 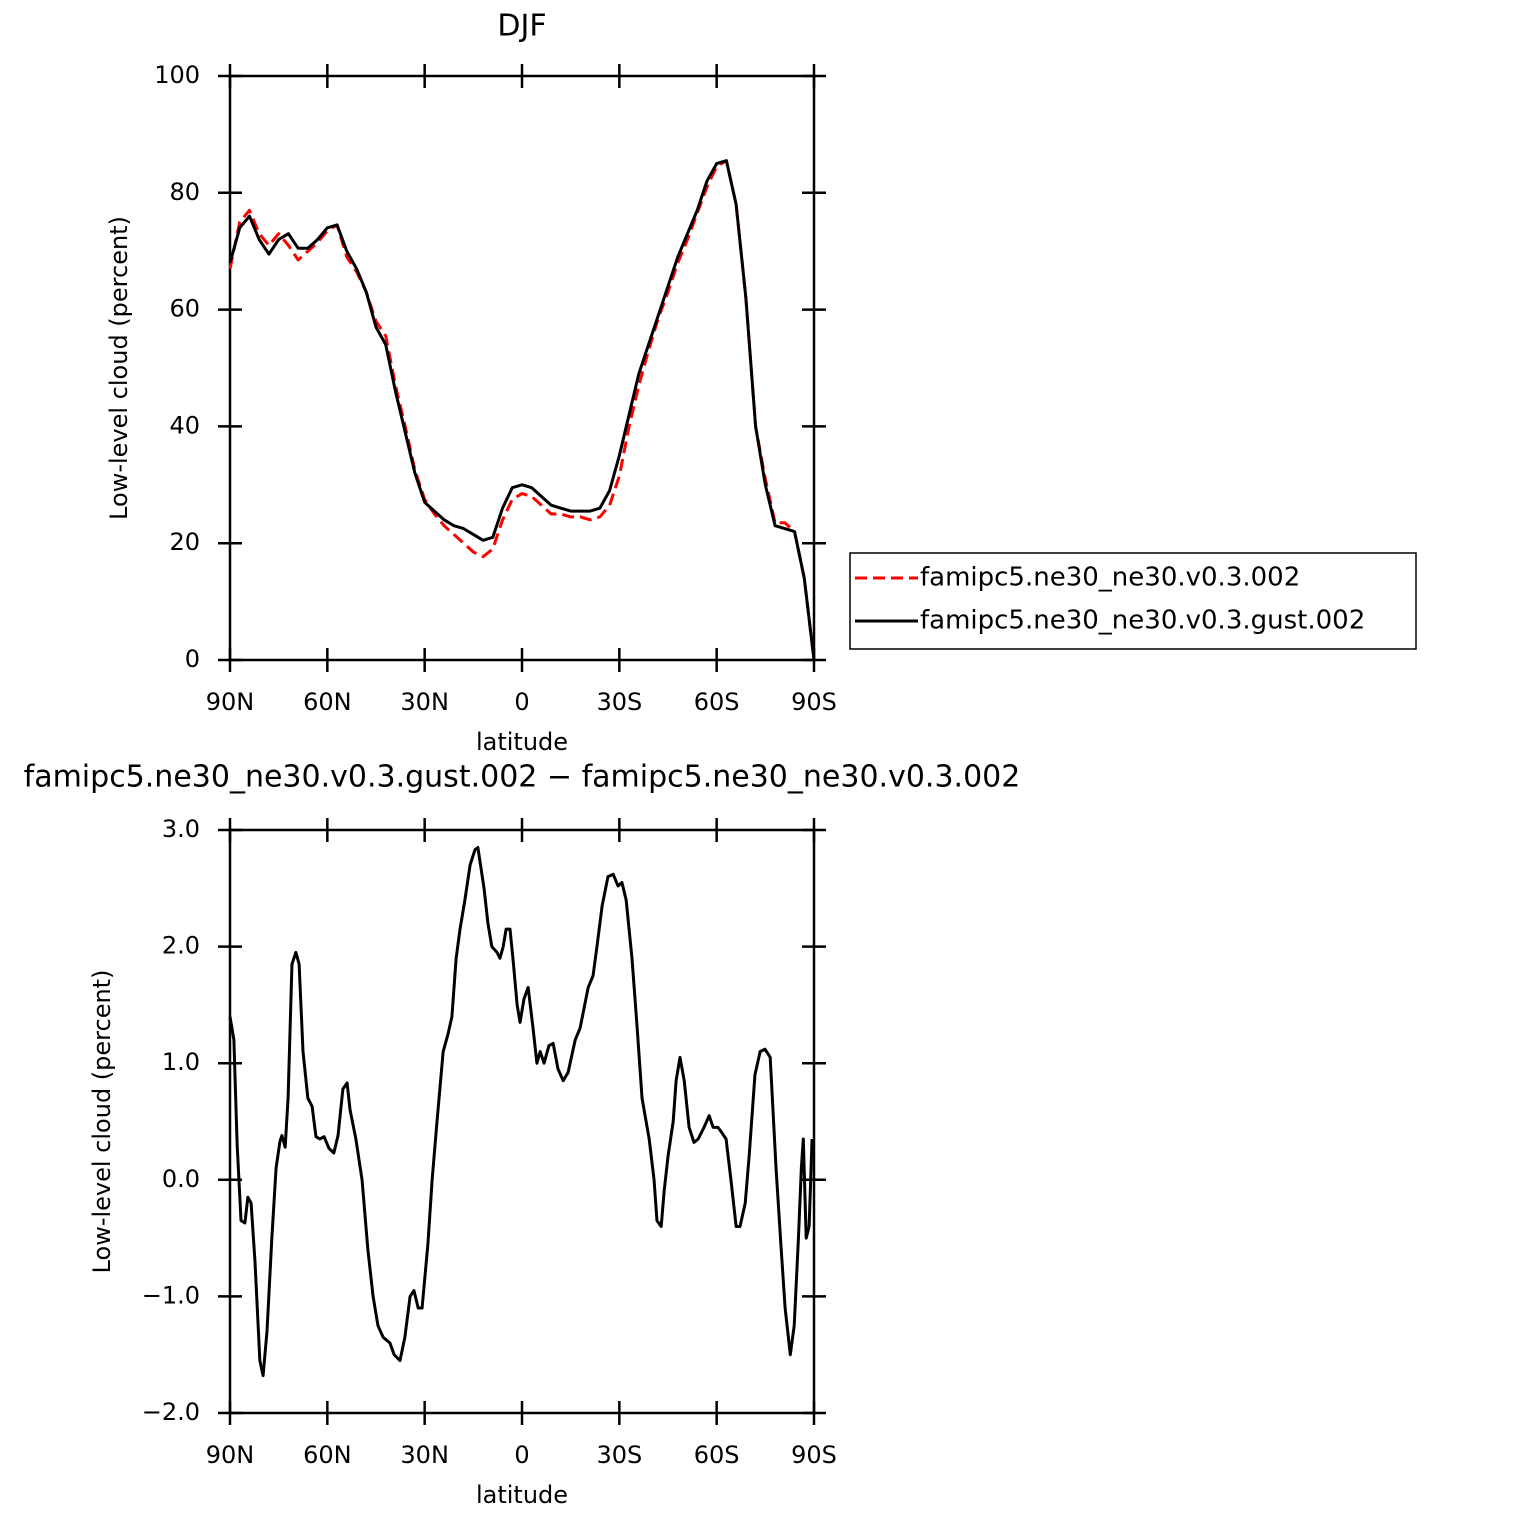 What do you see at coordinates (181, 946) in the screenshot?
I see `y-tick-label: 2.0` at bounding box center [181, 946].